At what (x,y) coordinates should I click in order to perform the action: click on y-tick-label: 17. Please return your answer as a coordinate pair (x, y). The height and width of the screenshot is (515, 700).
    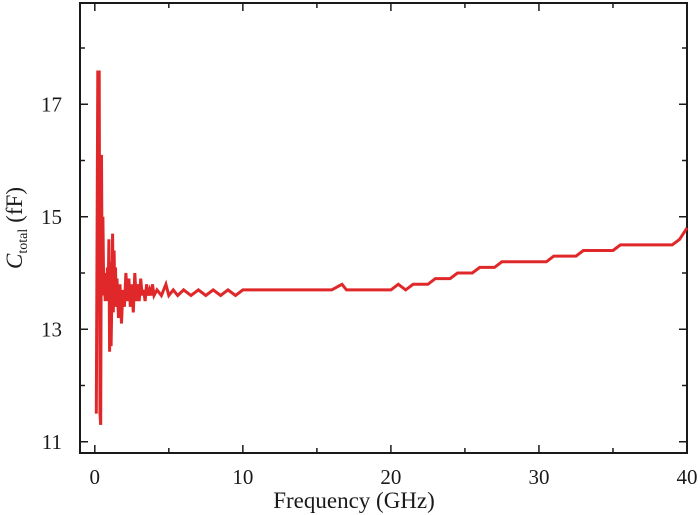
    Looking at the image, I should click on (51, 104).